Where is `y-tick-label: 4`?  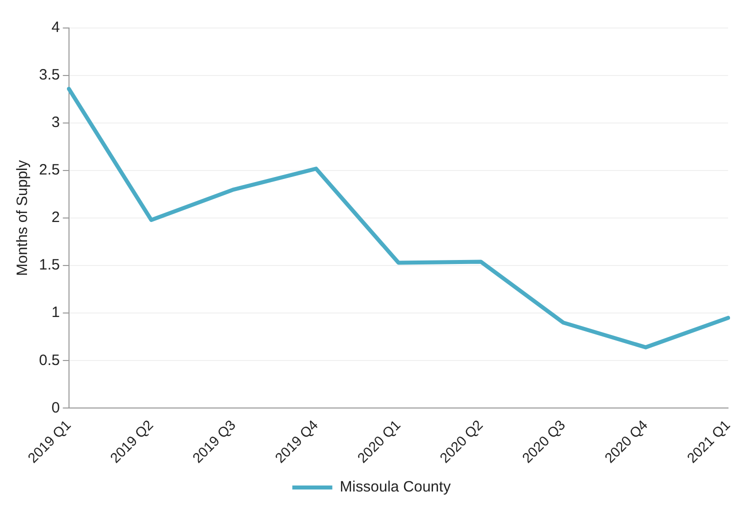
y-tick-label: 4 is located at coordinates (56, 27).